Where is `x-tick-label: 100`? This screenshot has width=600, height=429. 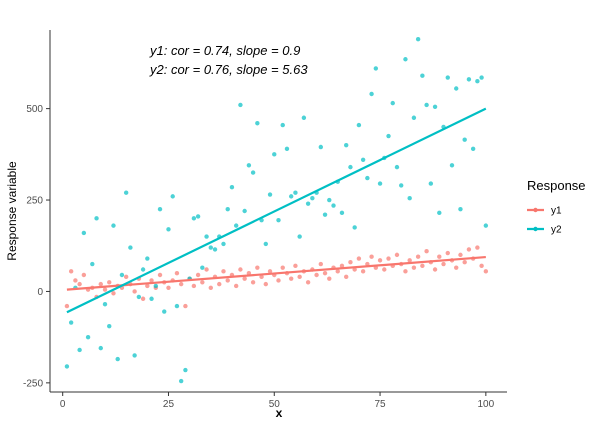 x-tick-label: 100 is located at coordinates (485, 404).